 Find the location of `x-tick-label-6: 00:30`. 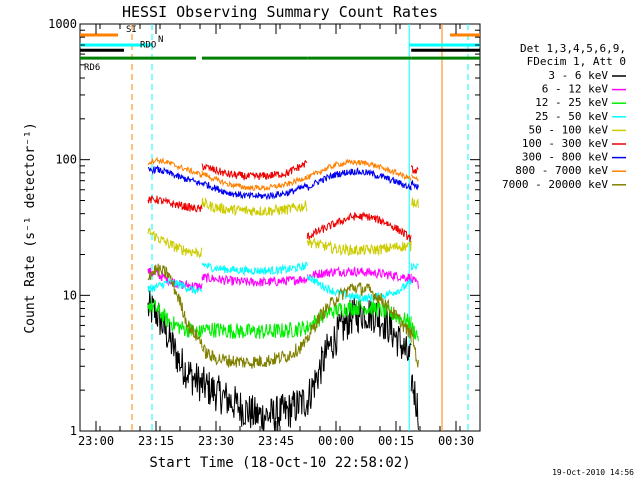

x-tick-label-6: 00:30 is located at coordinates (456, 441).